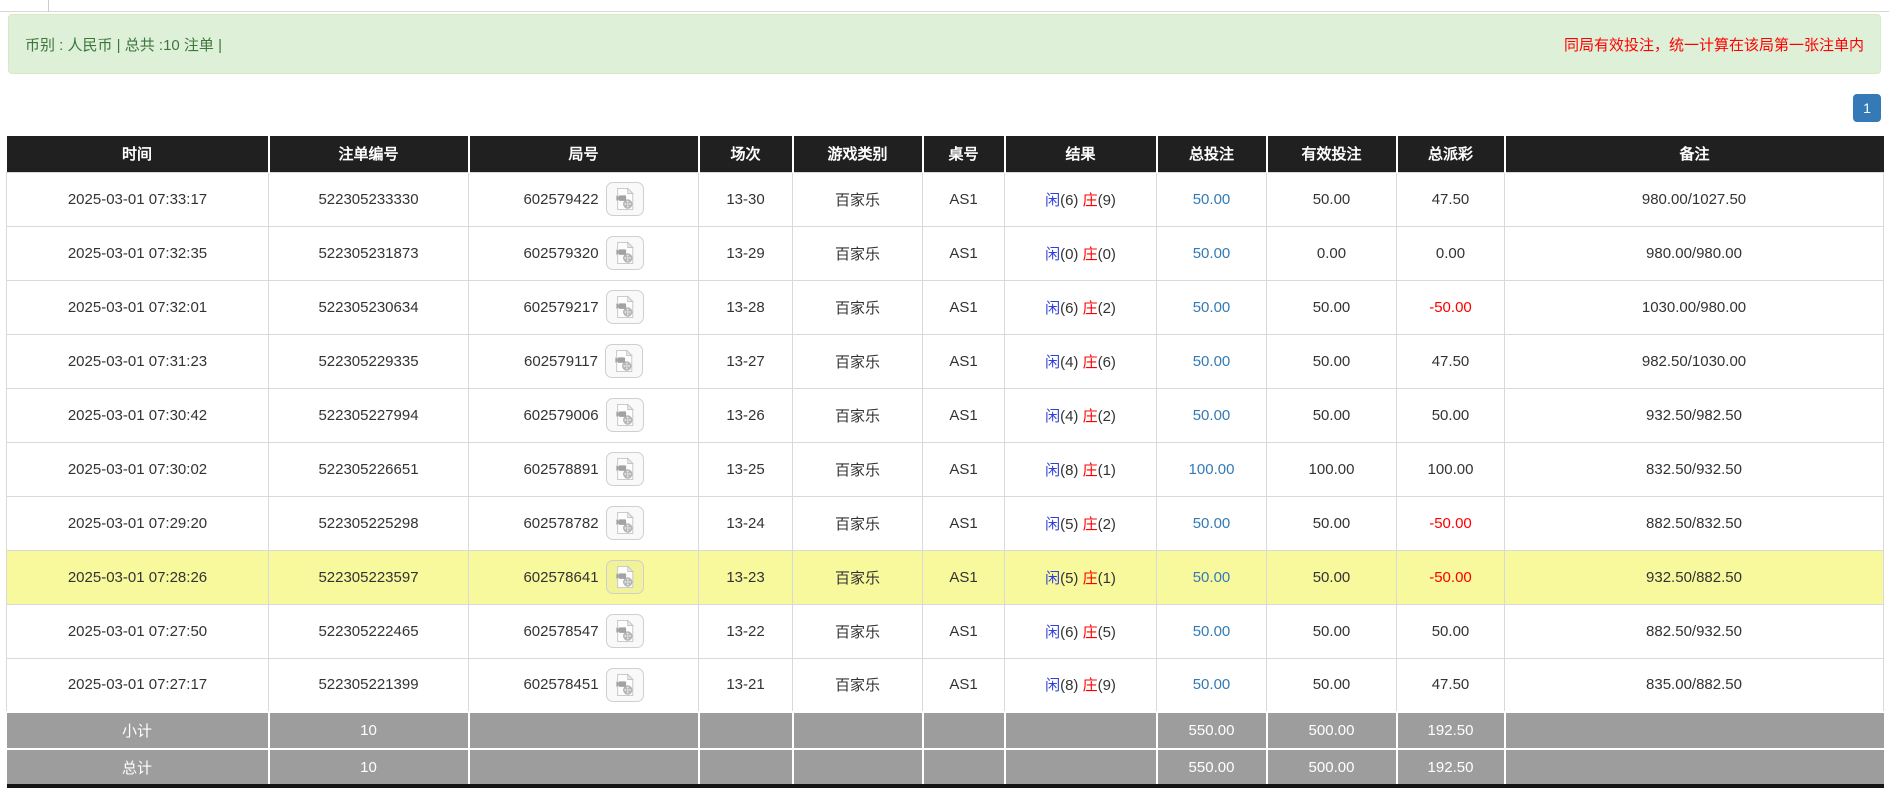  I want to click on cell-bet-no: 522305223597, so click(368, 577).